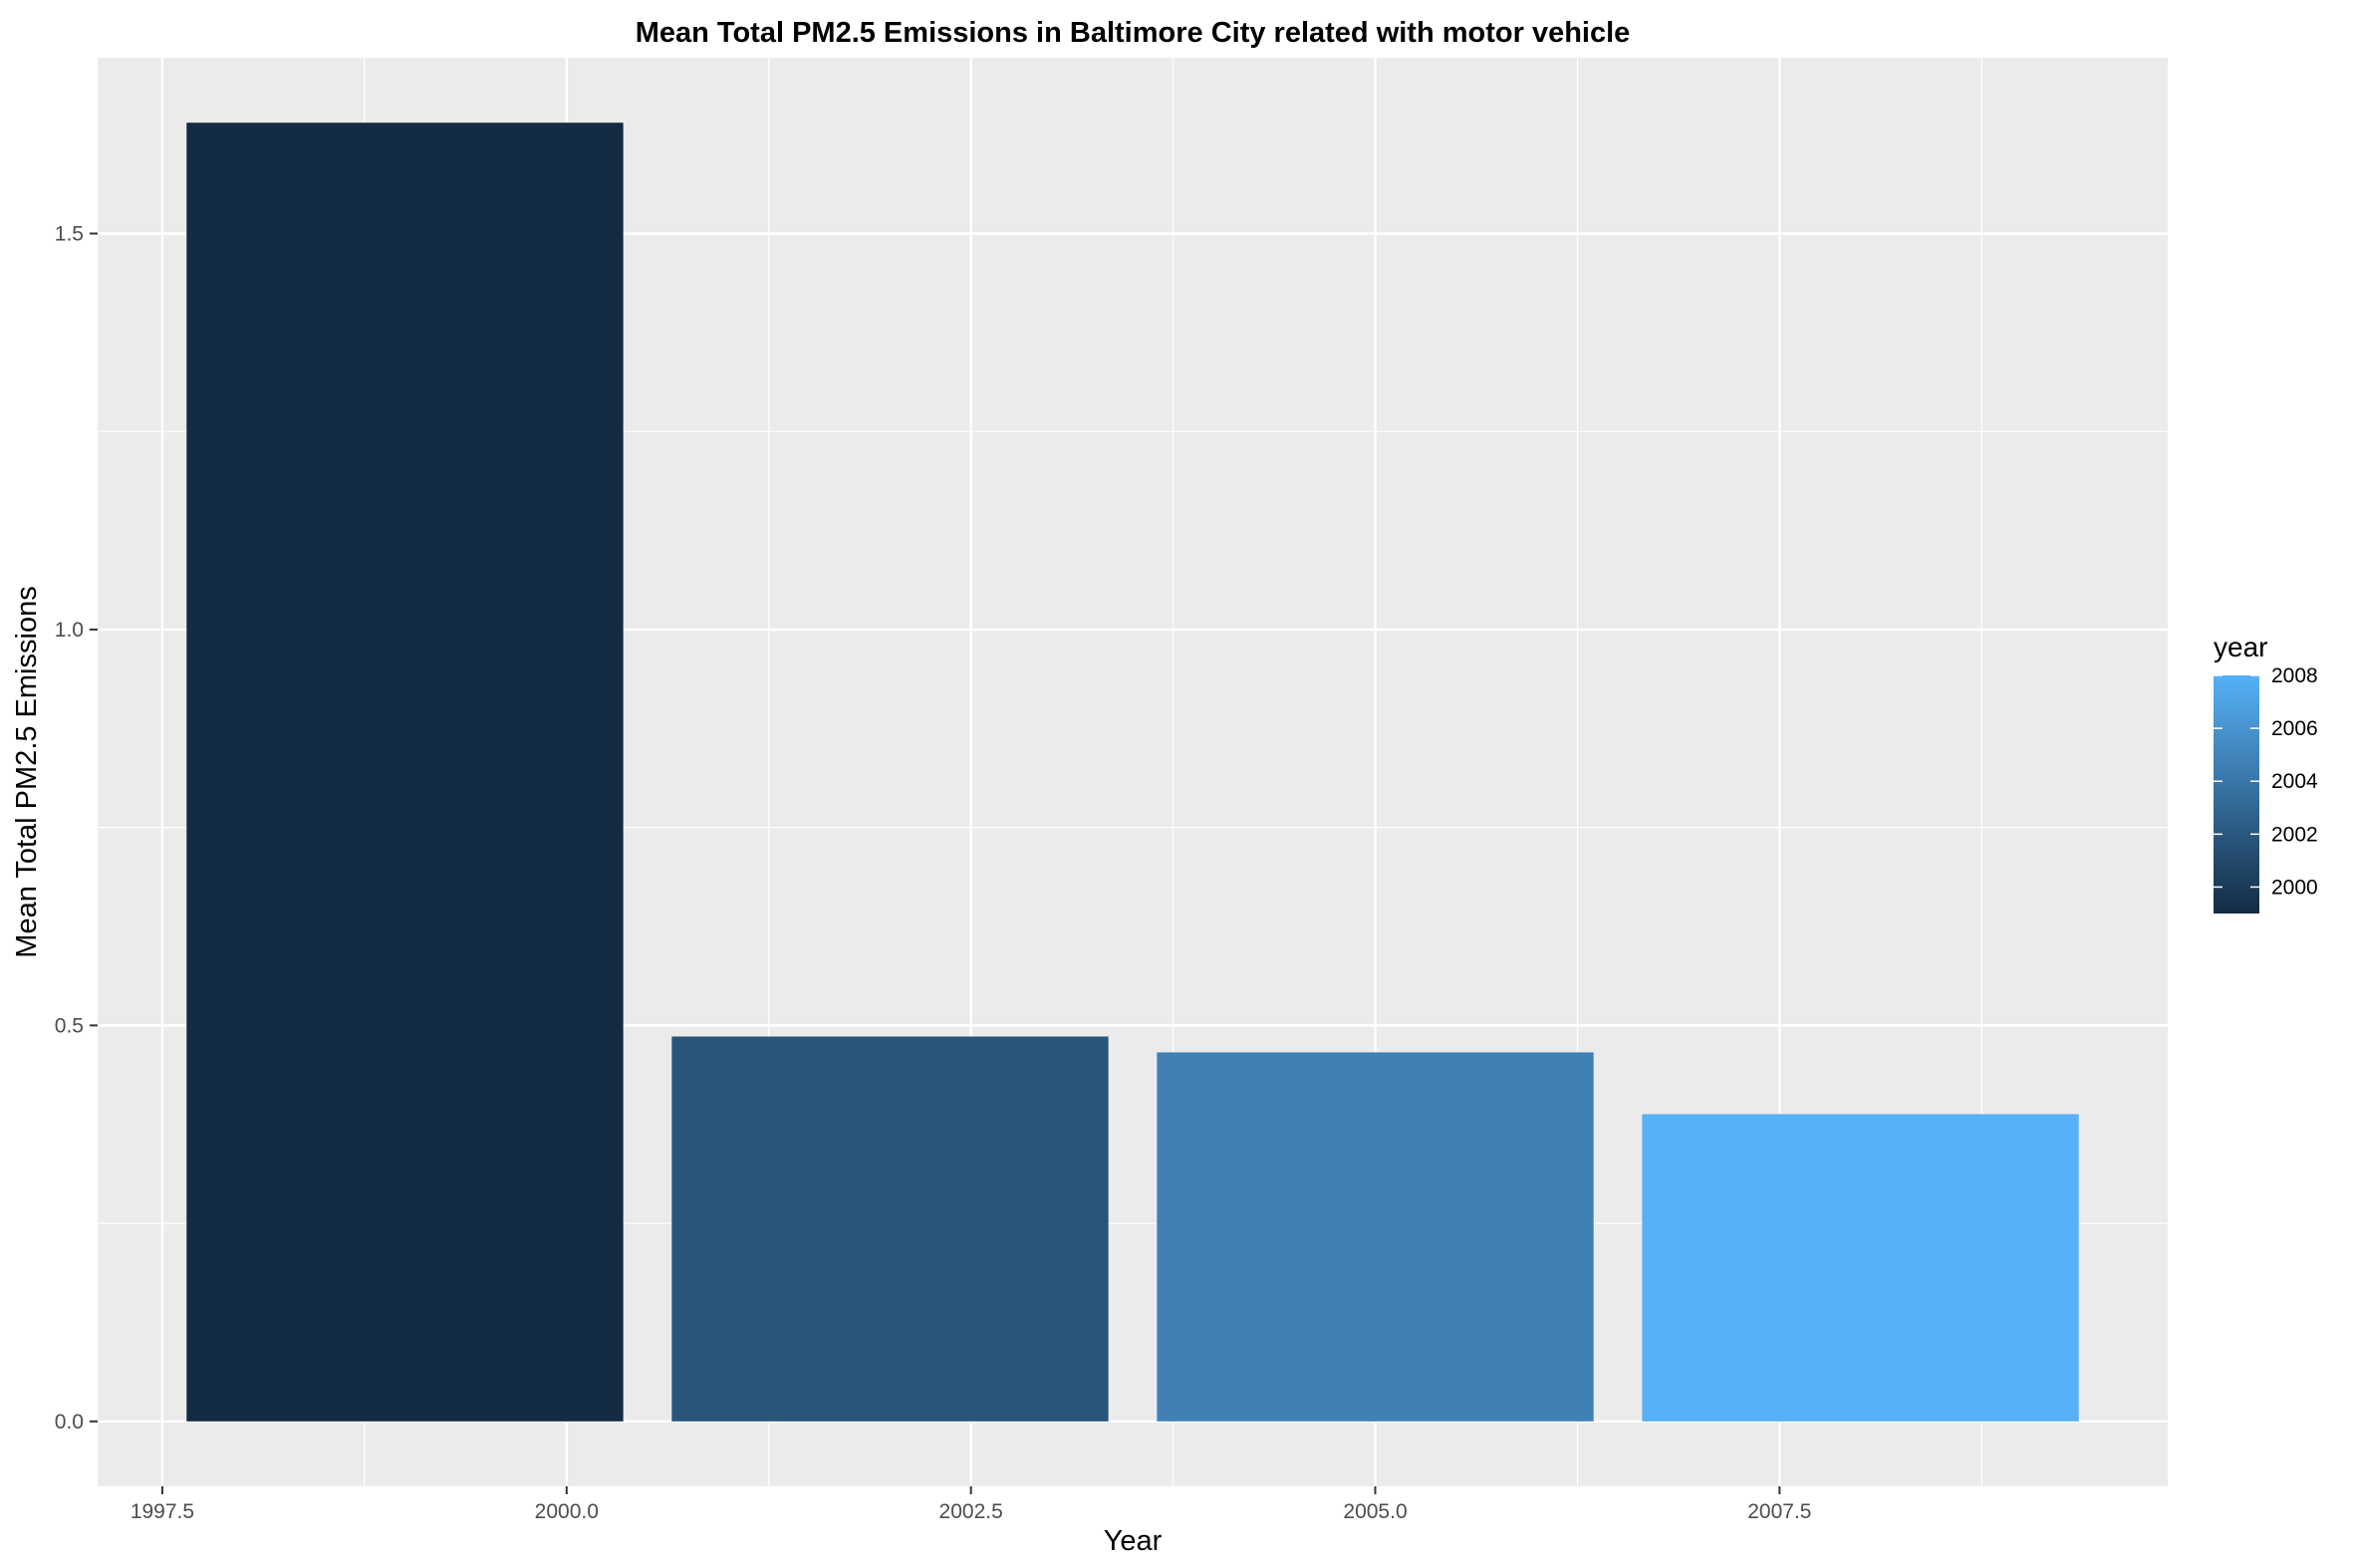 The image size is (2353, 1568). What do you see at coordinates (2241, 647) in the screenshot?
I see `legend-title: year` at bounding box center [2241, 647].